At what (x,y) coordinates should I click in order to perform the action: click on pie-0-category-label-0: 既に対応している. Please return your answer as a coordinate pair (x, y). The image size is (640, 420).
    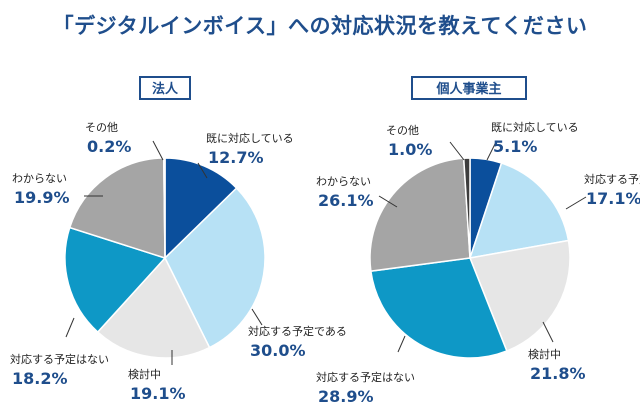
    Looking at the image, I should click on (250, 138).